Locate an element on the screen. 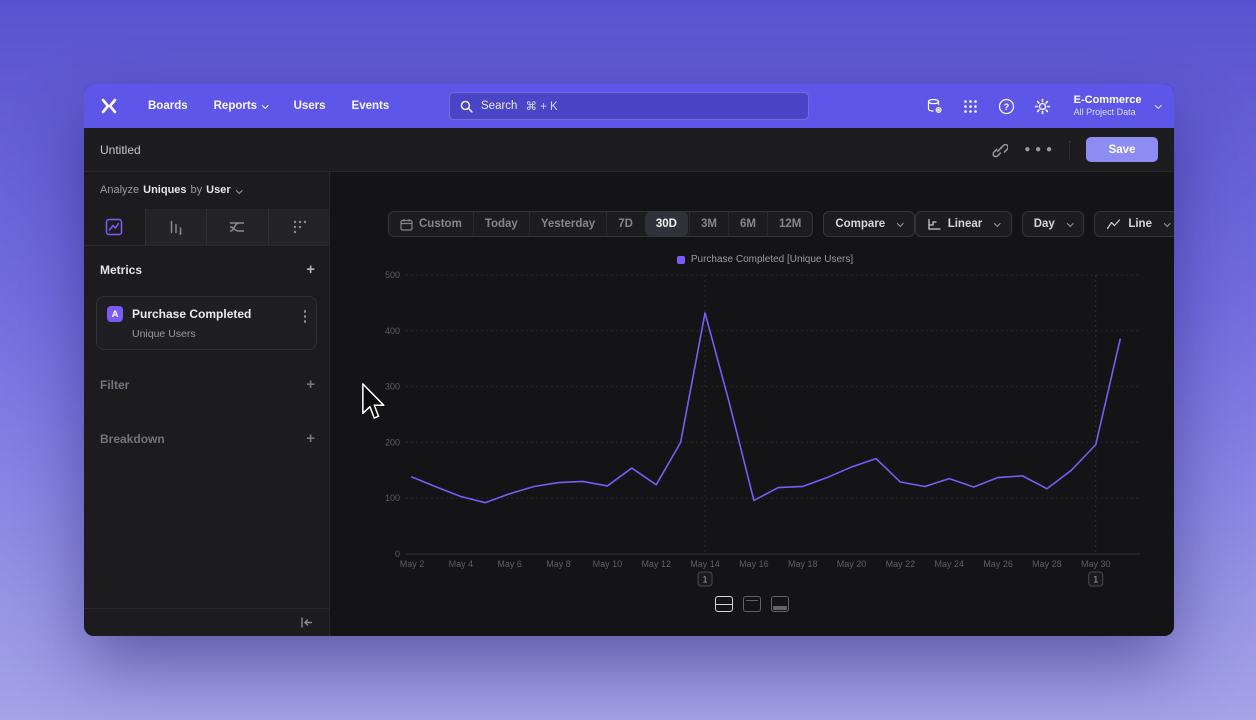  project-selector: E-Commerce All Project Data is located at coordinates (1117, 106).